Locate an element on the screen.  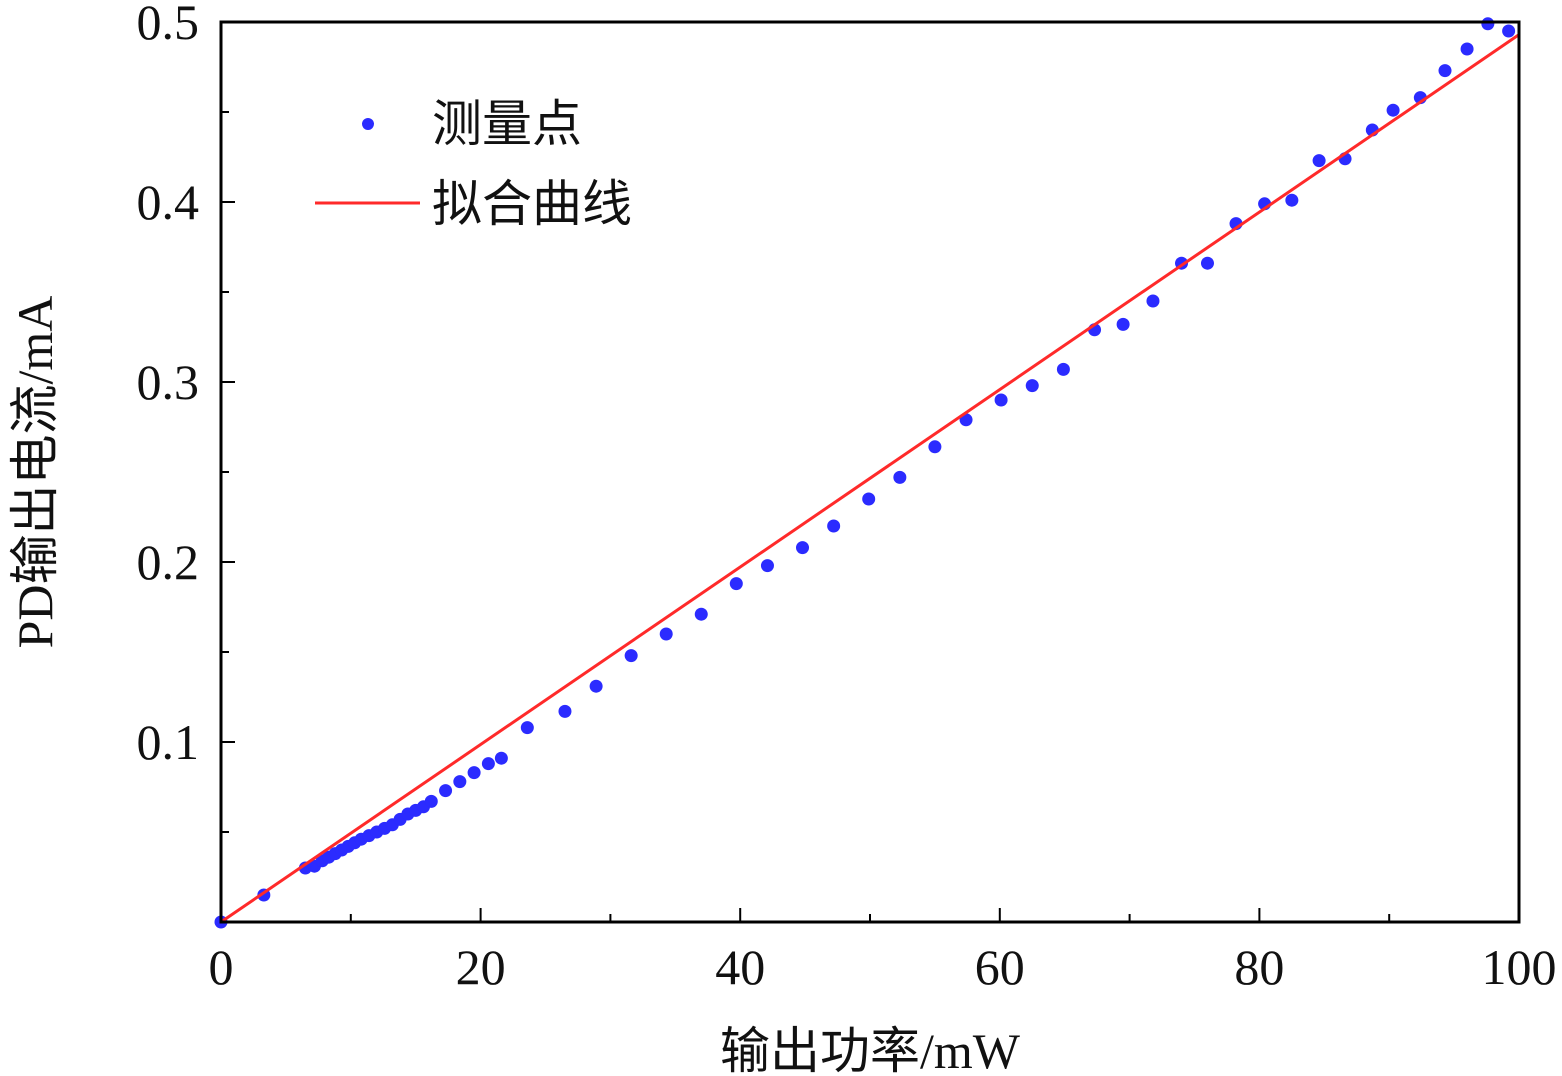
y-tick-label: 0.1 is located at coordinates (168, 742).